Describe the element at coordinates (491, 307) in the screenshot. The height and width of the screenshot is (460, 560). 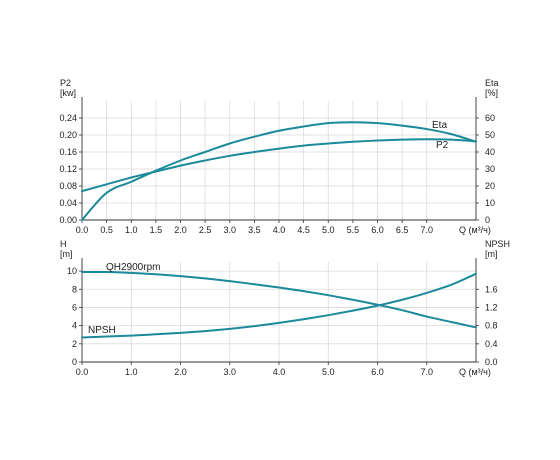
I see `y-right-tick-label: 1.2` at that location.